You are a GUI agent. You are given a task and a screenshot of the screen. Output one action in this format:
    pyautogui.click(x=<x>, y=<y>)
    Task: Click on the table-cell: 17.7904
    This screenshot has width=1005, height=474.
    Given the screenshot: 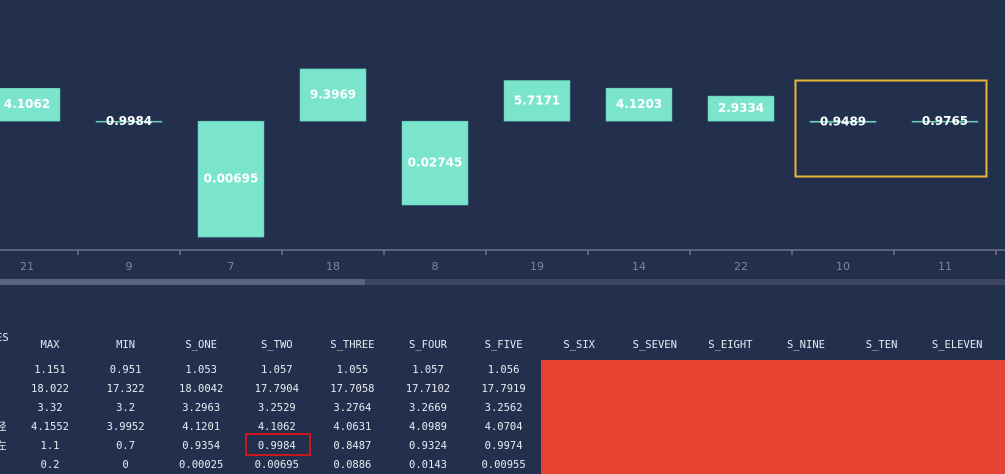 What is the action you would take?
    pyautogui.click(x=276, y=389)
    